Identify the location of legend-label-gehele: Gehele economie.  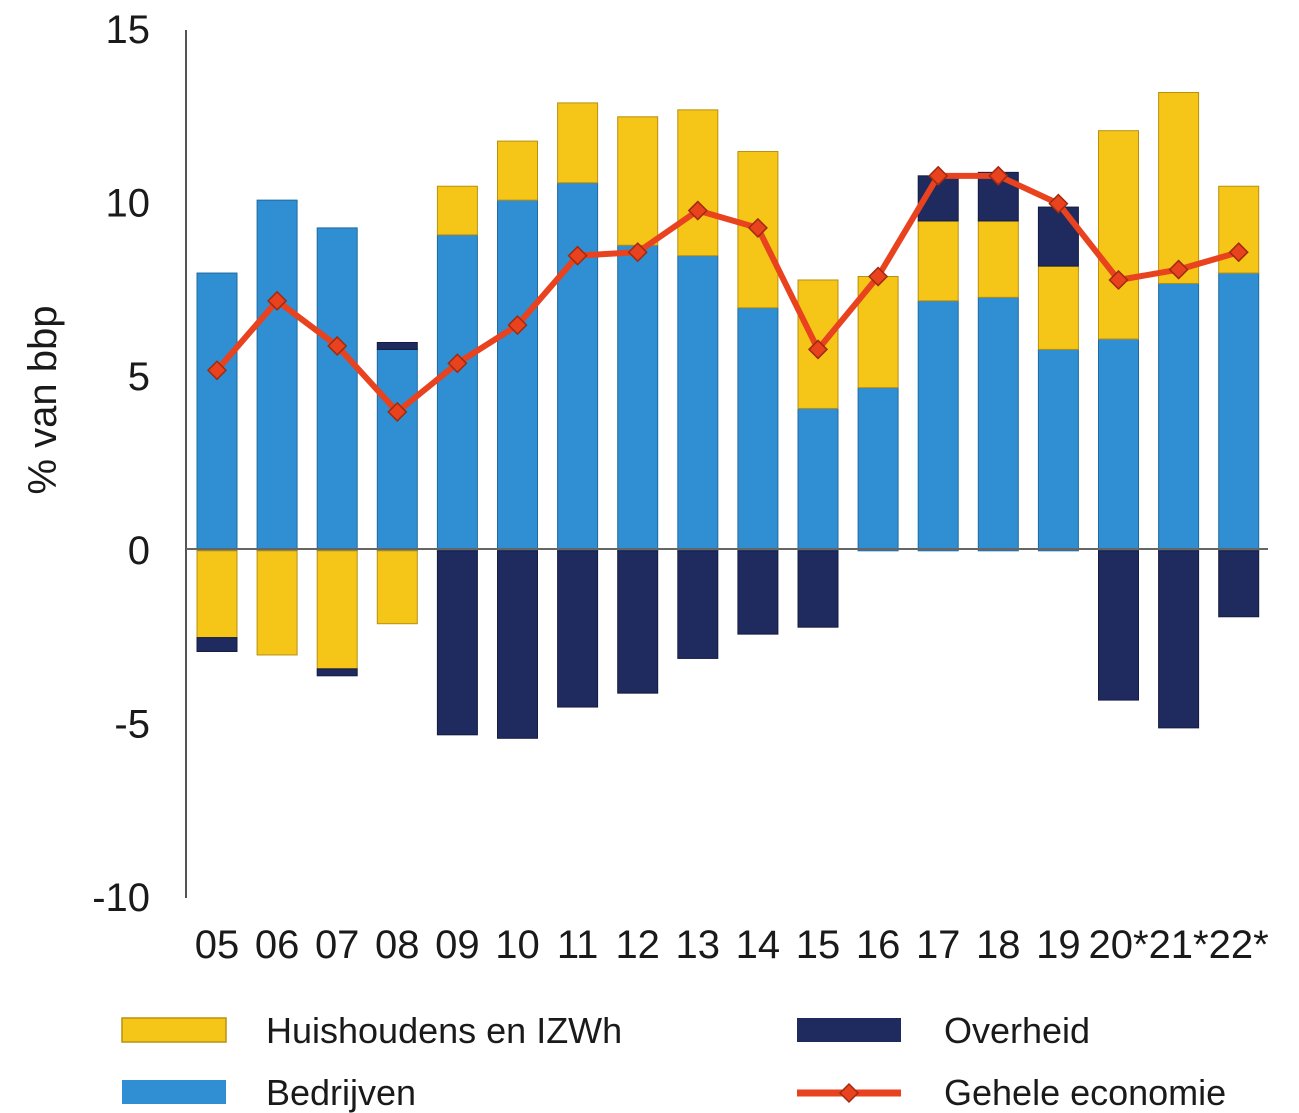
(1085, 1092).